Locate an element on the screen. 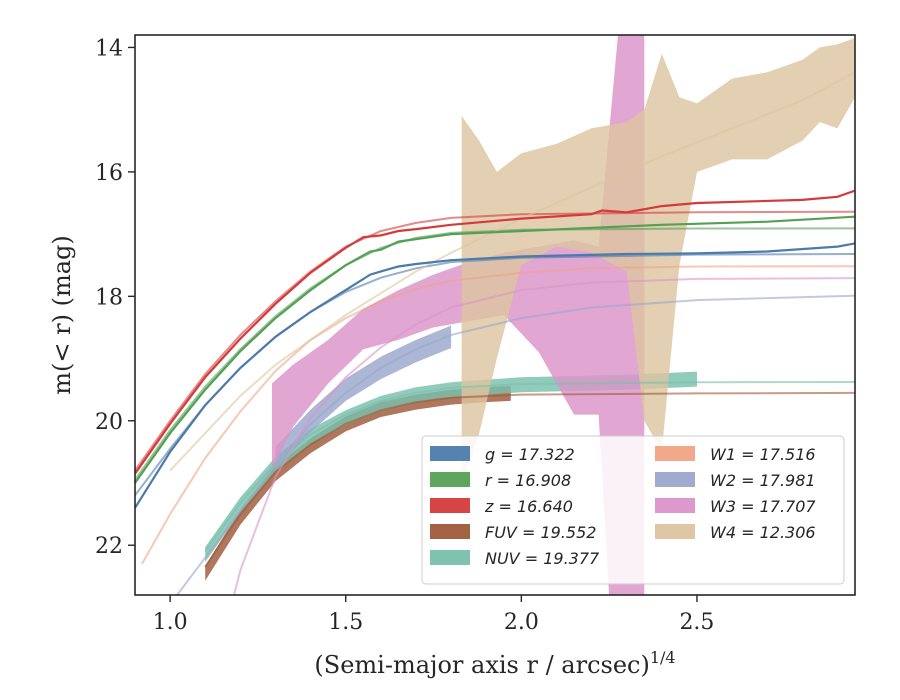  x-tick-label: 1.0 is located at coordinates (170, 622).